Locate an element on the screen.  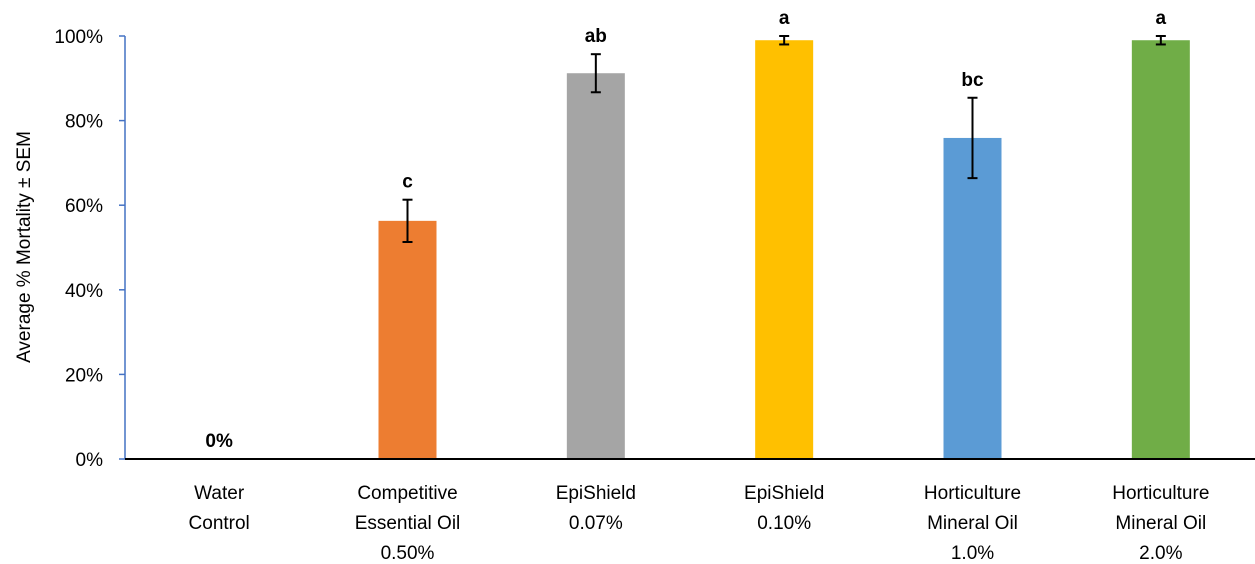
x-category-label: 0.10% is located at coordinates (784, 523).